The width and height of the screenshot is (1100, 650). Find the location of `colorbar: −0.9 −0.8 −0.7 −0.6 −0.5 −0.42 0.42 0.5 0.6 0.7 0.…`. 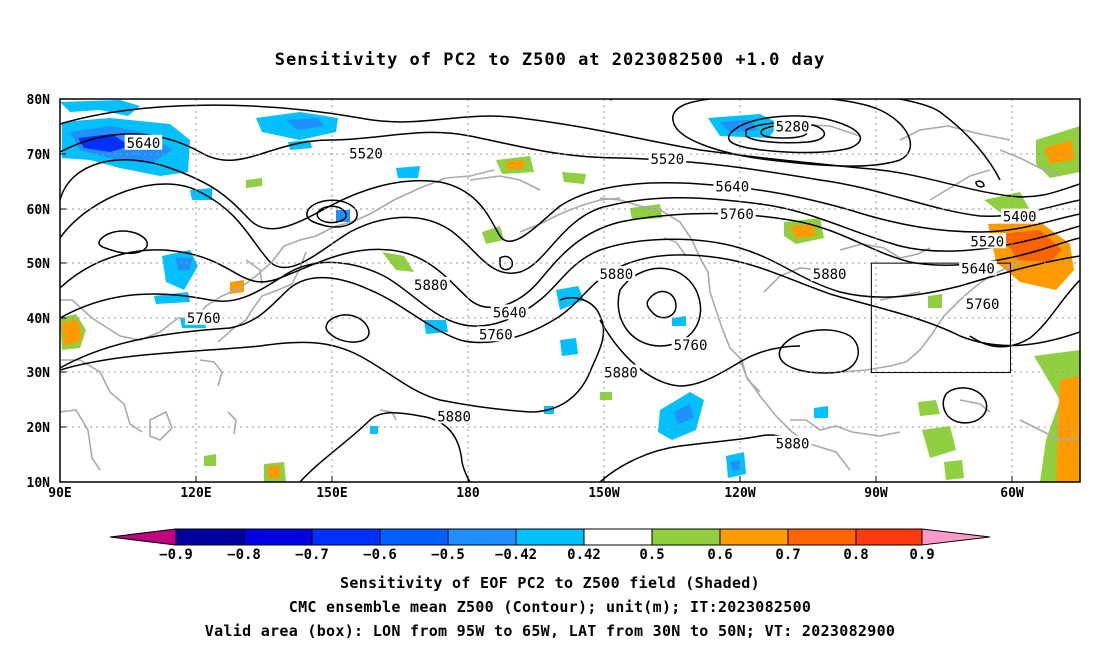

colorbar: −0.9 −0.8 −0.7 −0.6 −0.5 −0.42 0.42 0.5 0.6 0.7 0.… is located at coordinates (550, 545).